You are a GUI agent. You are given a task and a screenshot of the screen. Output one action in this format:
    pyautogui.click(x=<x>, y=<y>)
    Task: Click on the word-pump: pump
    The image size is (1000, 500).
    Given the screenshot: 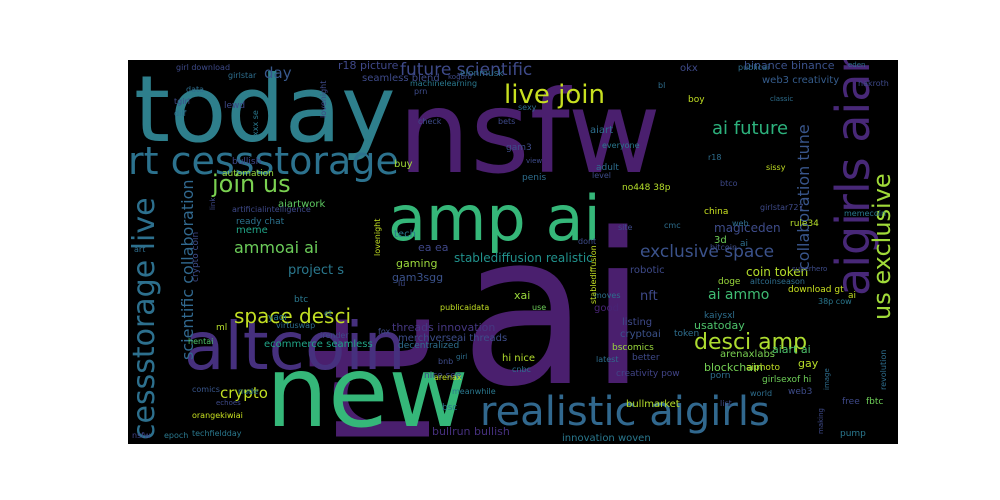 What is the action you would take?
    pyautogui.click(x=853, y=434)
    